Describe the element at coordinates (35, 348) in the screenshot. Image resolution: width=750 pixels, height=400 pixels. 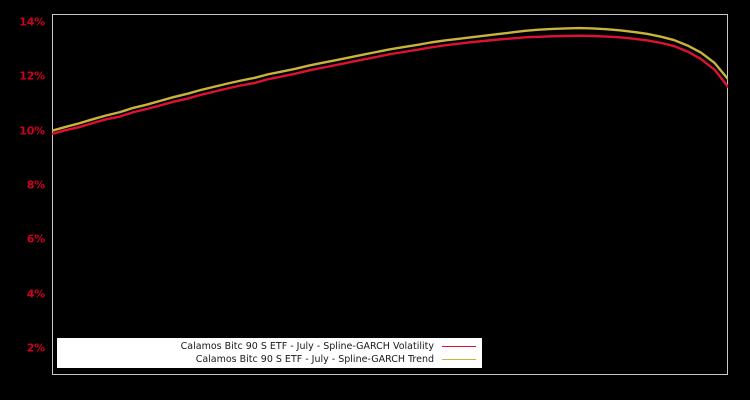
I see `y-axis-tick-label: 2%` at that location.